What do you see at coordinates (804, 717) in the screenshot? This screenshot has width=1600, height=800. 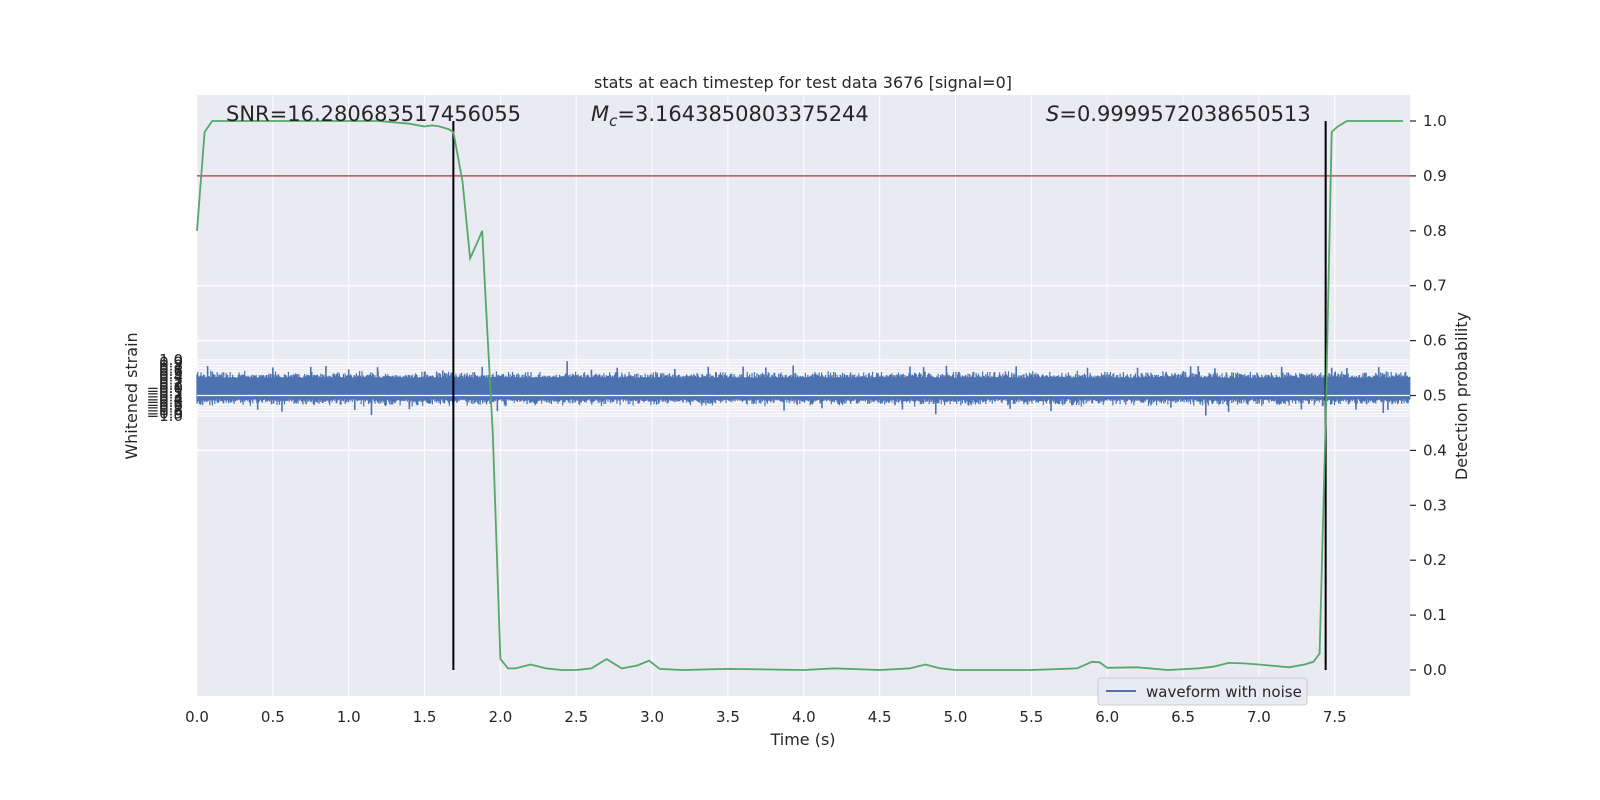 I see `x-tick-label: 4.0` at bounding box center [804, 717].